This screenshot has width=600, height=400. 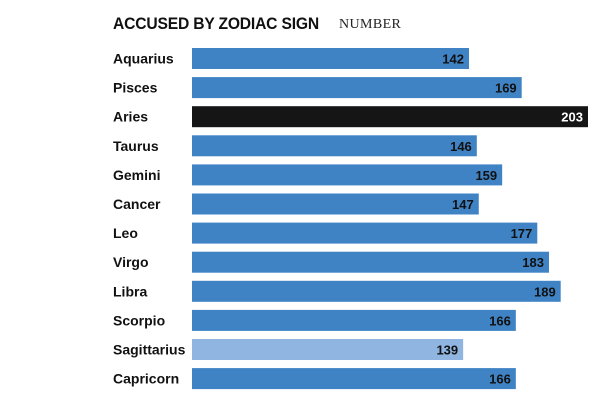 I want to click on bar-leo, so click(x=365, y=233).